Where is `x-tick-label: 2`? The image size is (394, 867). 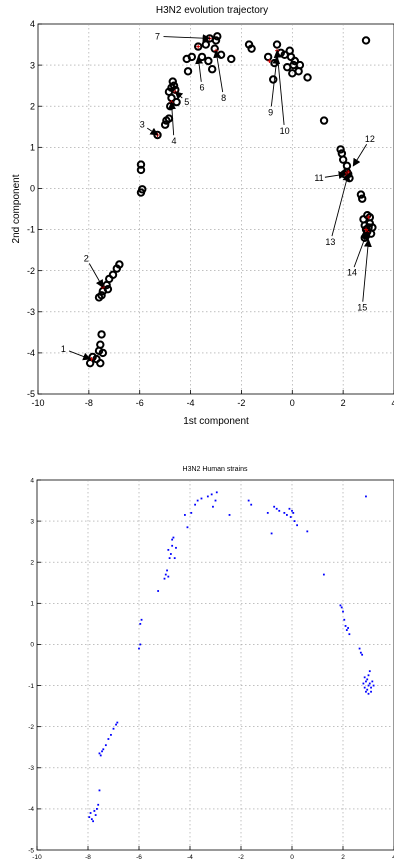
x-tick-label: 2 is located at coordinates (343, 857).